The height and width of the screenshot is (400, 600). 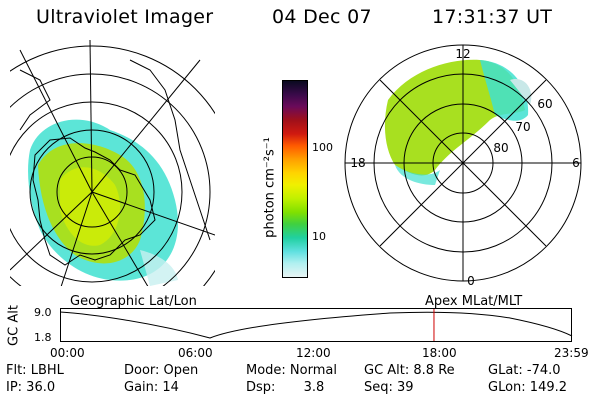 I want to click on mlt-label-6: 6, so click(x=576, y=163).